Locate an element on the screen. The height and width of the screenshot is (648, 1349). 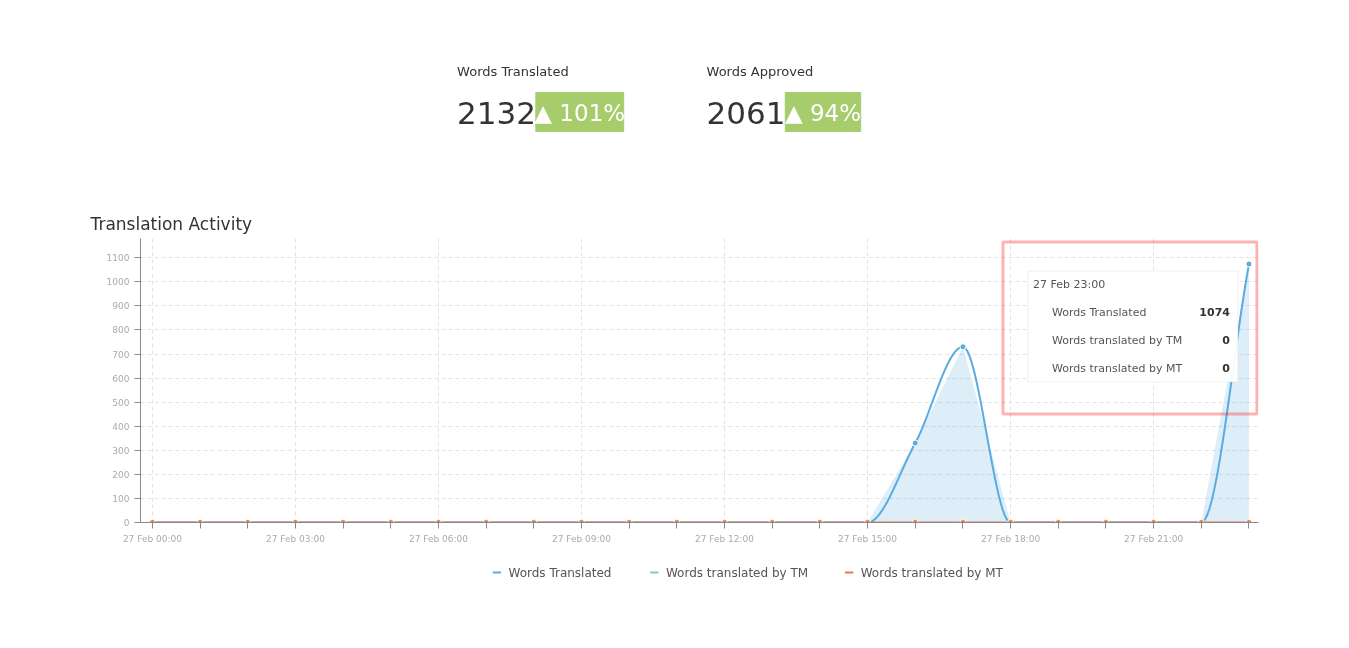
x-tick-label: 27 Feb 00:00 is located at coordinates (152, 538).